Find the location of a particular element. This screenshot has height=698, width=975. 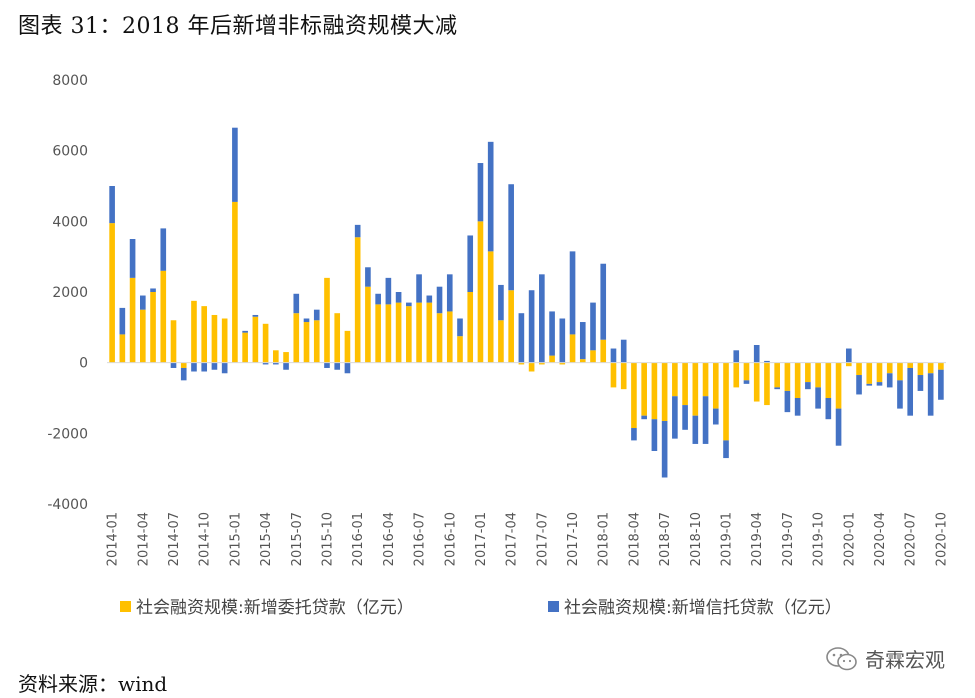

brand-name: 奇霖宏观 is located at coordinates (905, 660).